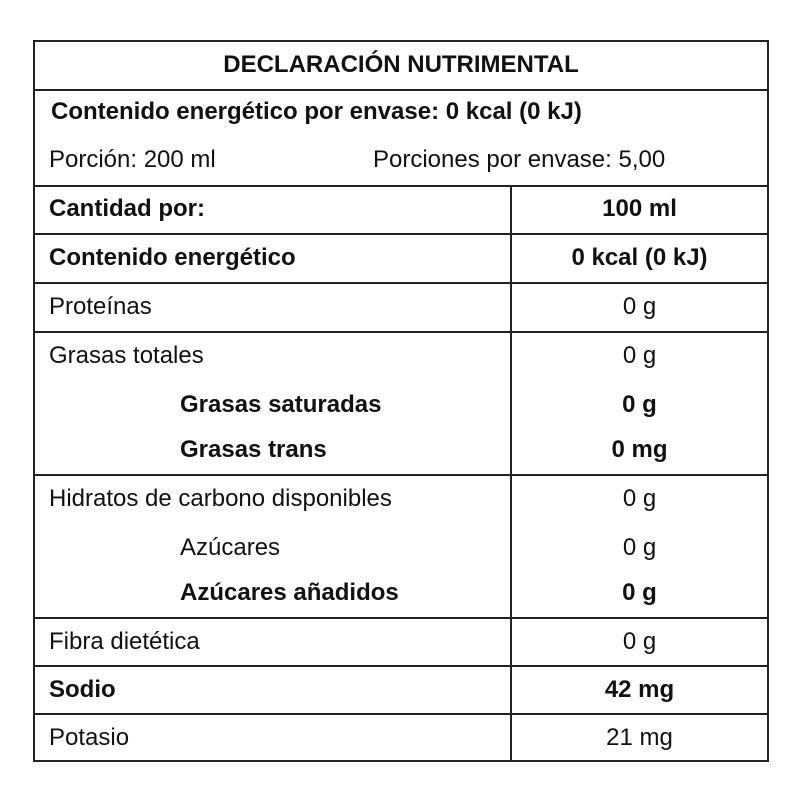 The height and width of the screenshot is (800, 800). I want to click on row-value-total-fat: 0 g, so click(639, 355).